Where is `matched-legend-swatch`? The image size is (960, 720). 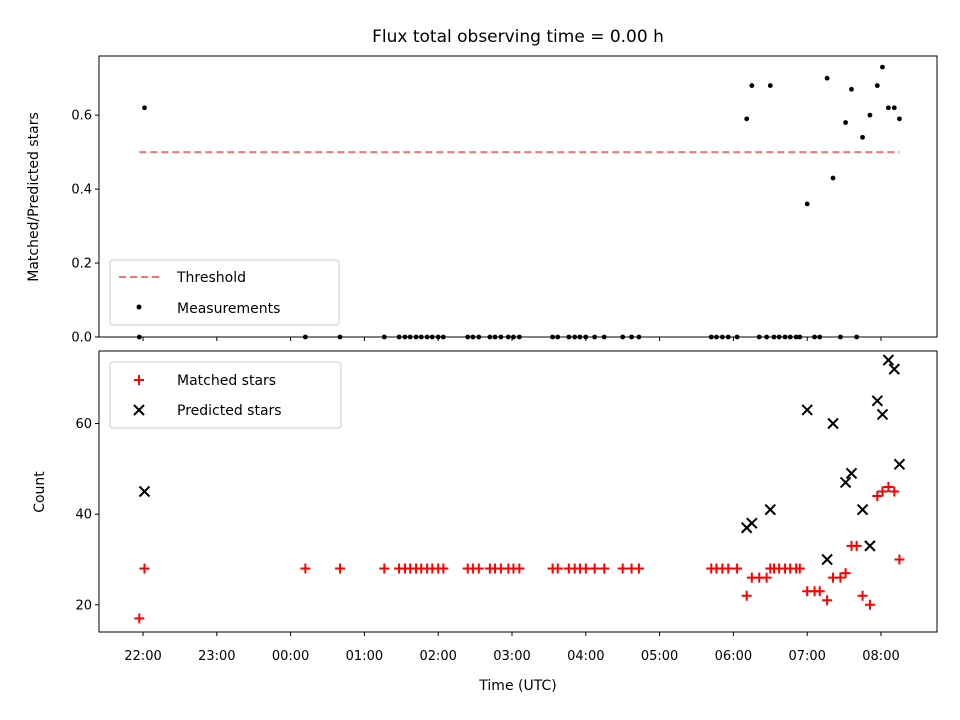
matched-legend-swatch is located at coordinates (139, 380).